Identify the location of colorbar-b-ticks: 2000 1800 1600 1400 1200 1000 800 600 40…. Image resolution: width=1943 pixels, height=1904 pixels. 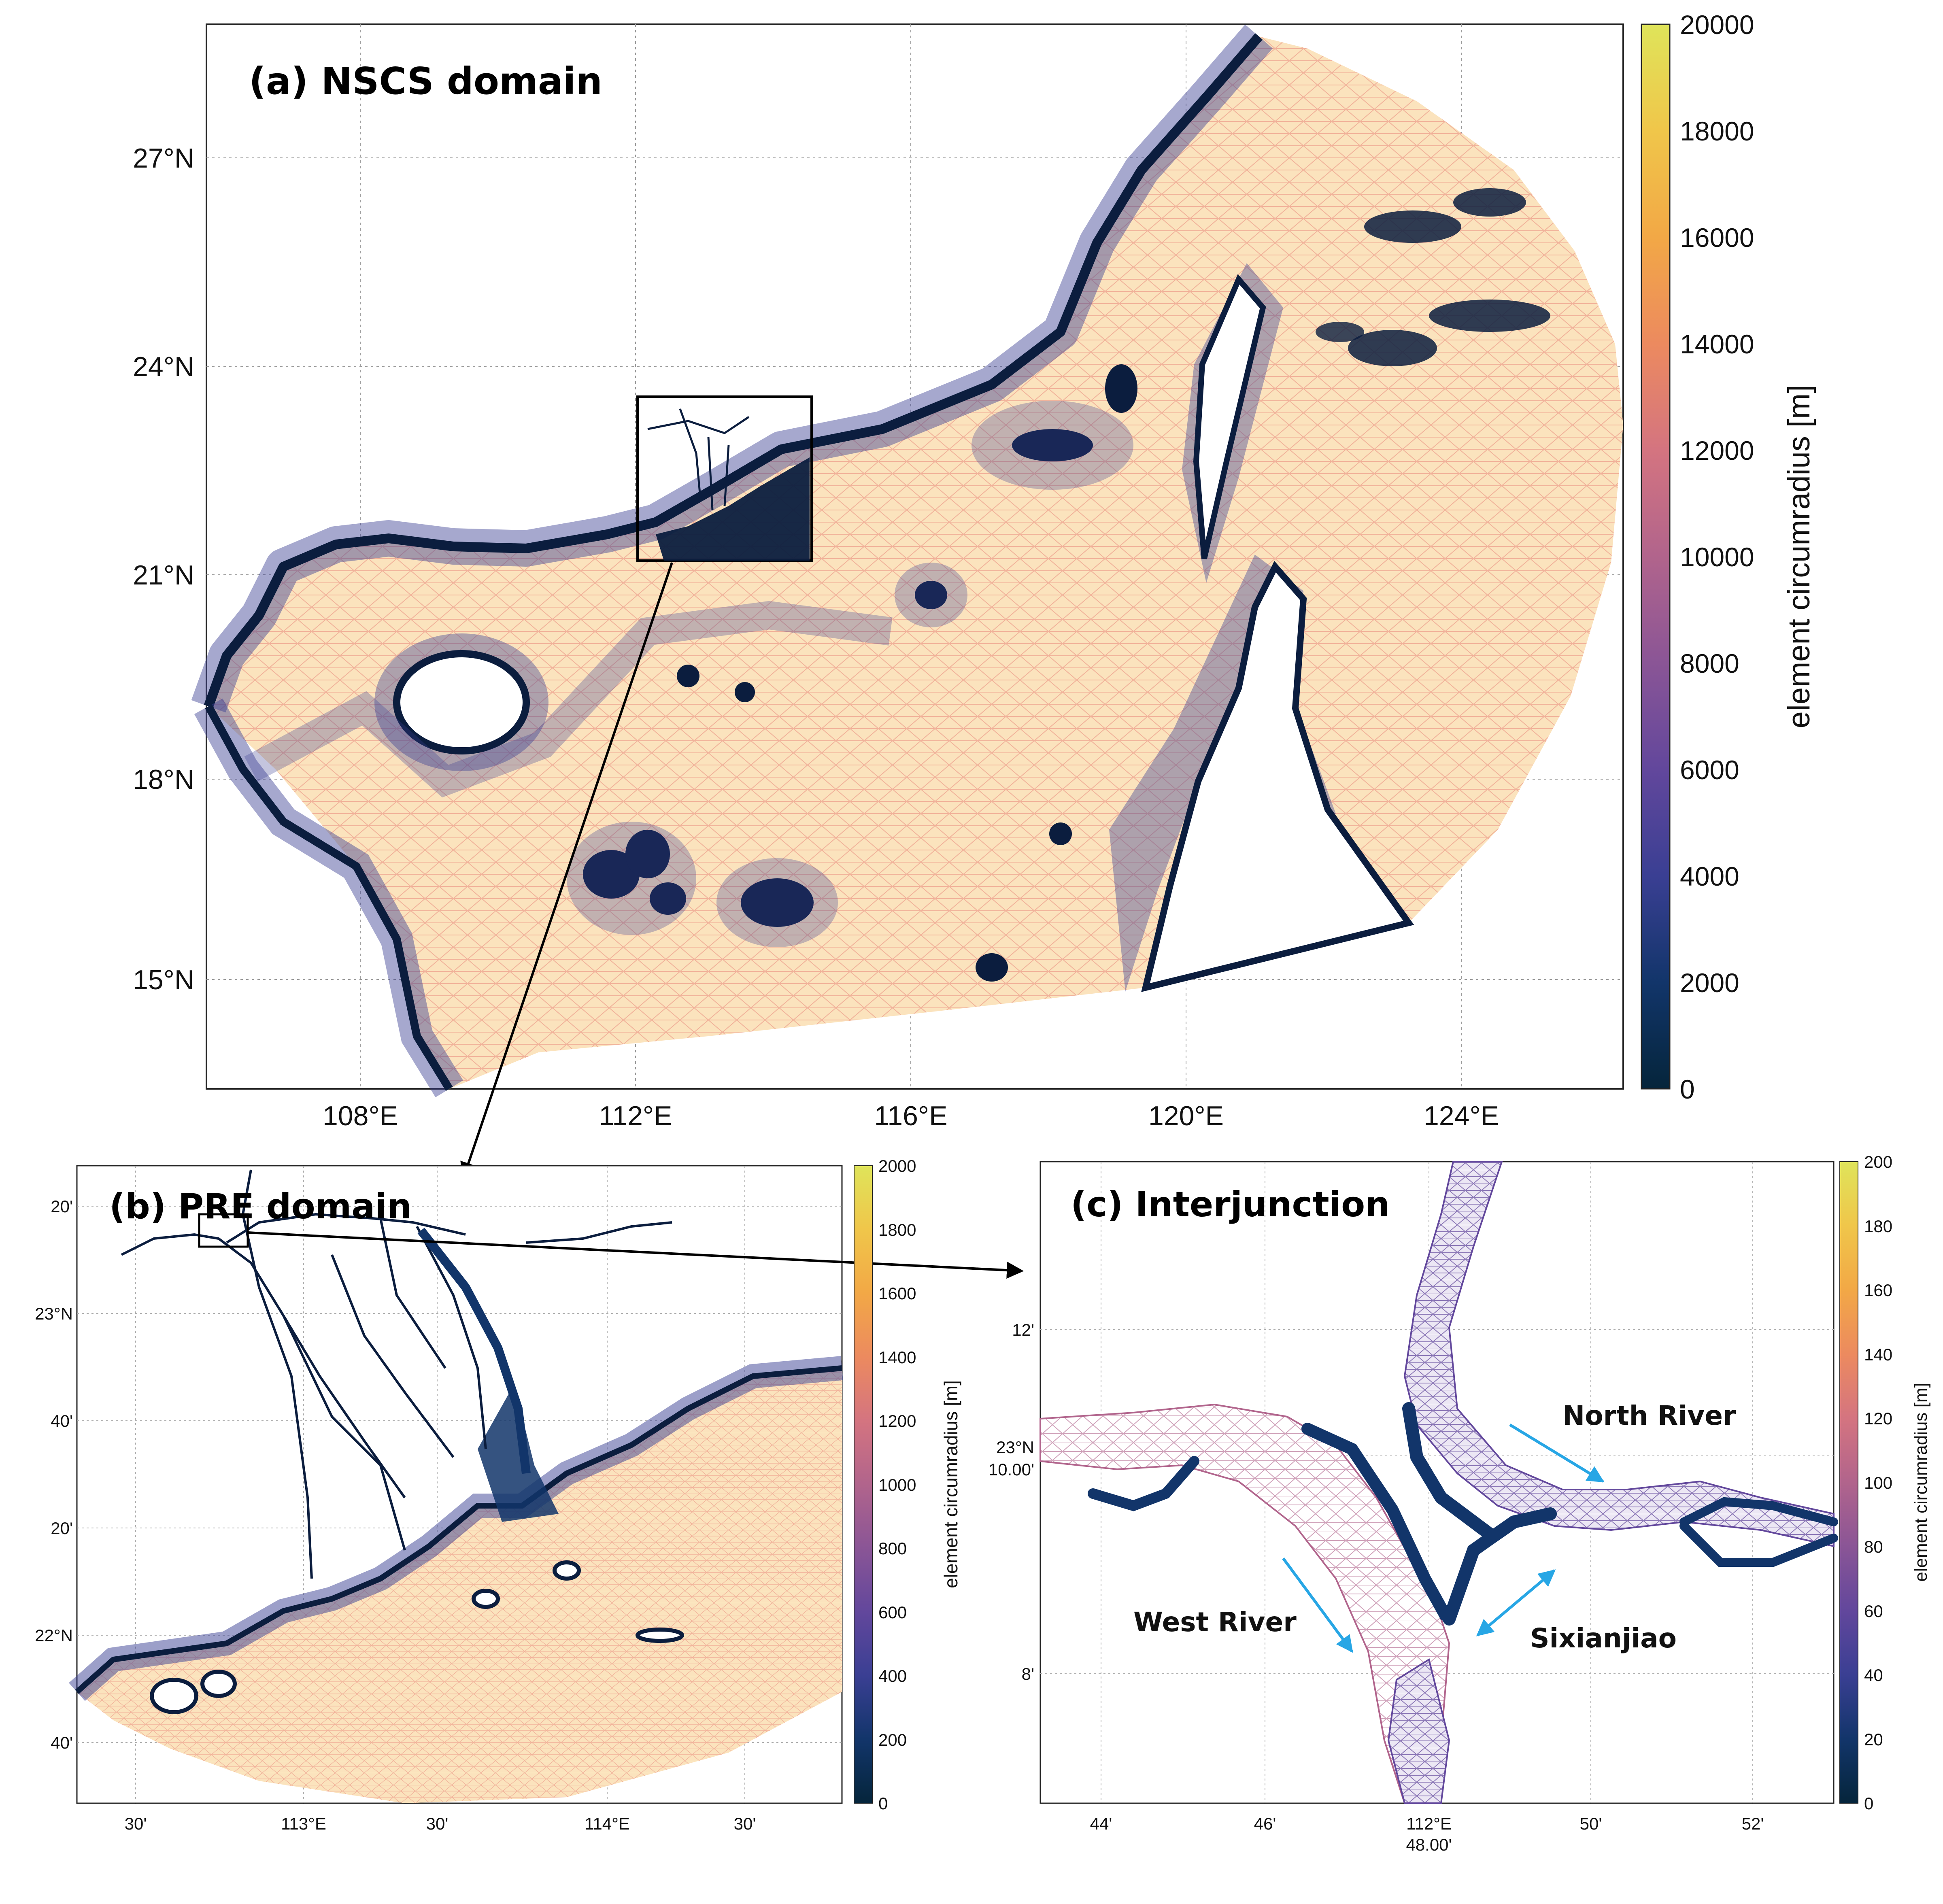
(897, 1485).